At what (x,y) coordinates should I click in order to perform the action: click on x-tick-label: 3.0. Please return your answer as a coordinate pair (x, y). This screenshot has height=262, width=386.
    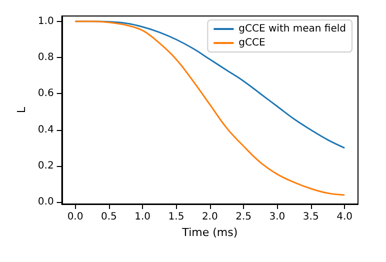
    Looking at the image, I should click on (277, 217).